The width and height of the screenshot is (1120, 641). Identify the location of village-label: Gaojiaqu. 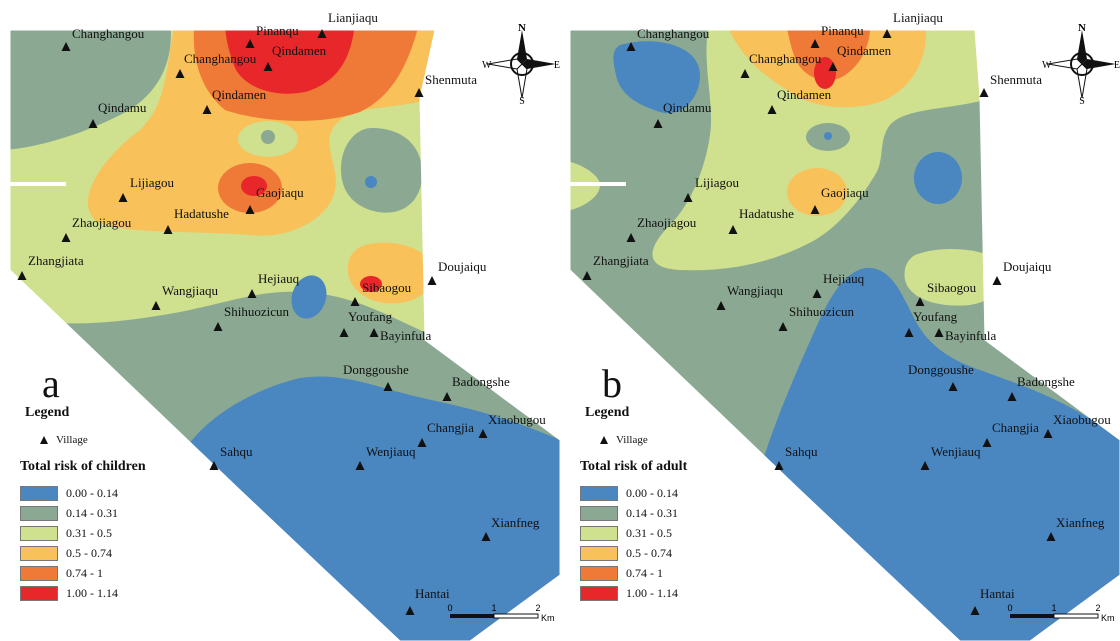
(280, 192).